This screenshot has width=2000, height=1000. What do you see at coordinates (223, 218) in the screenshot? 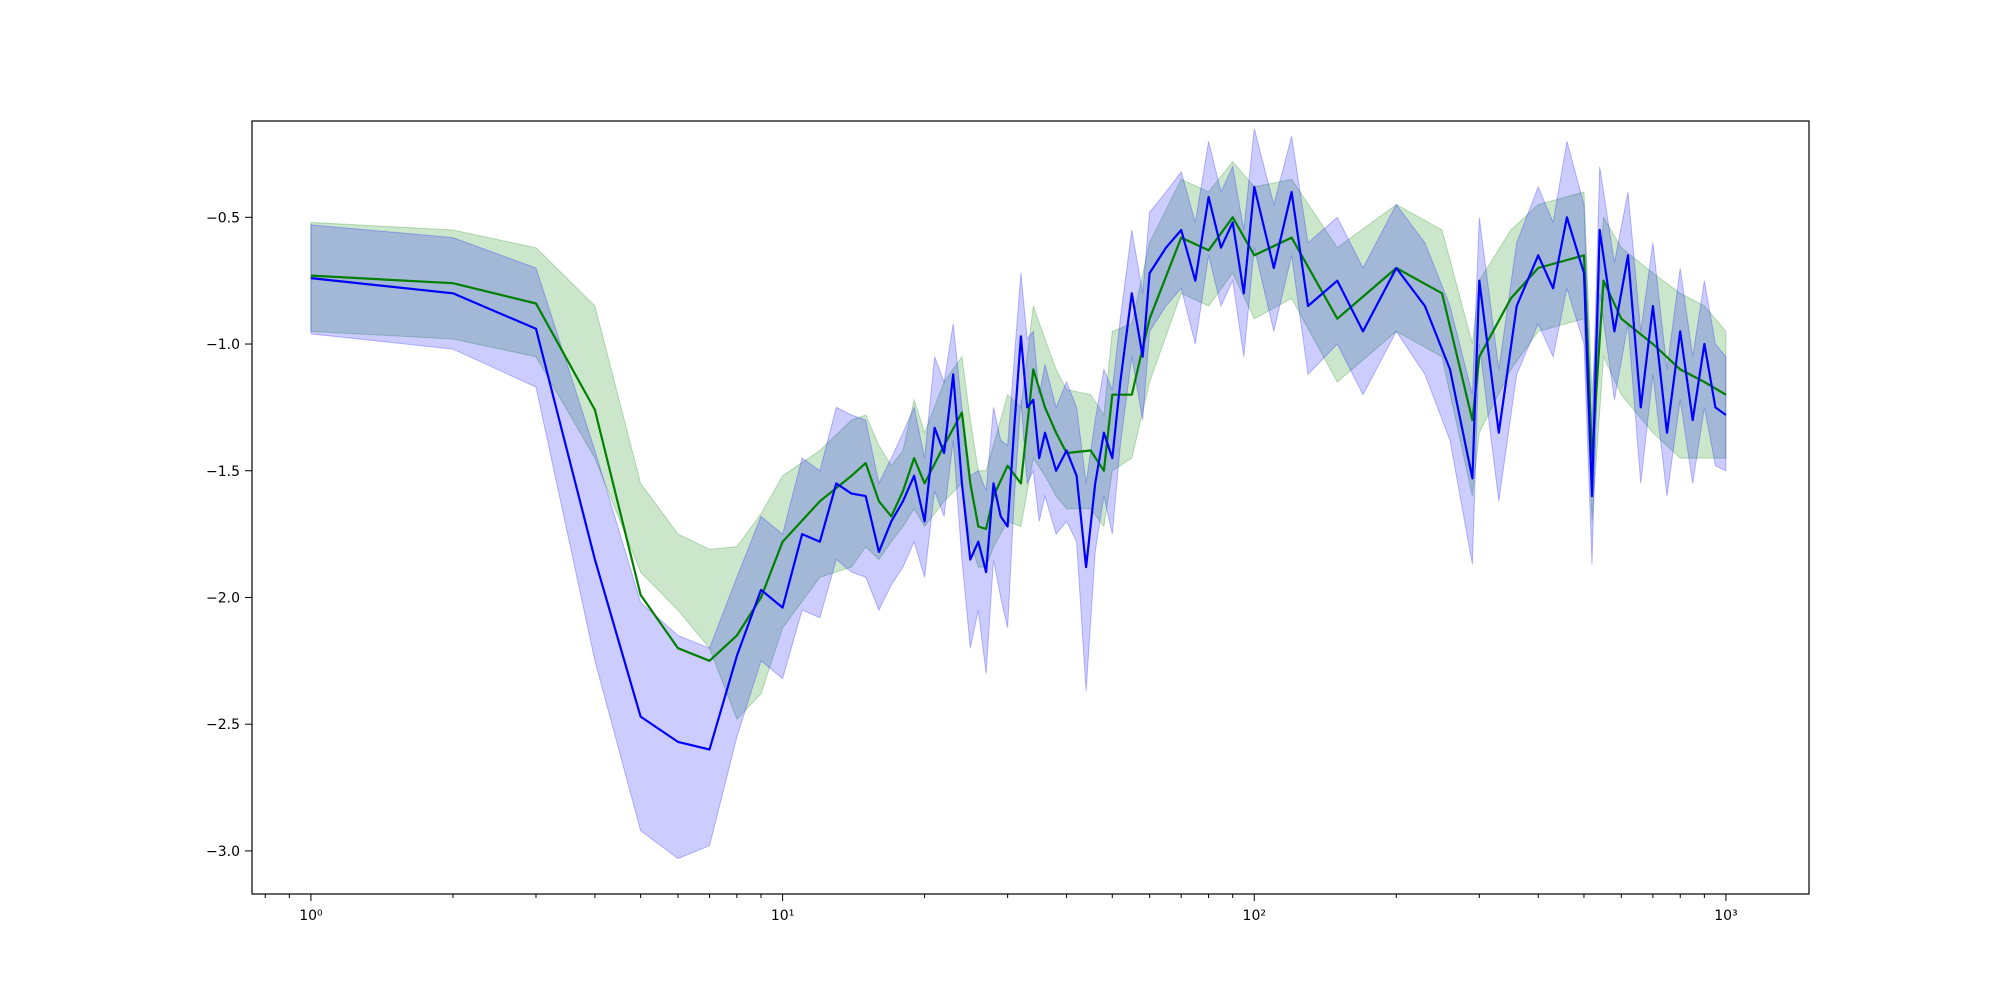
I see `y-tick-label: −0.5` at bounding box center [223, 218].